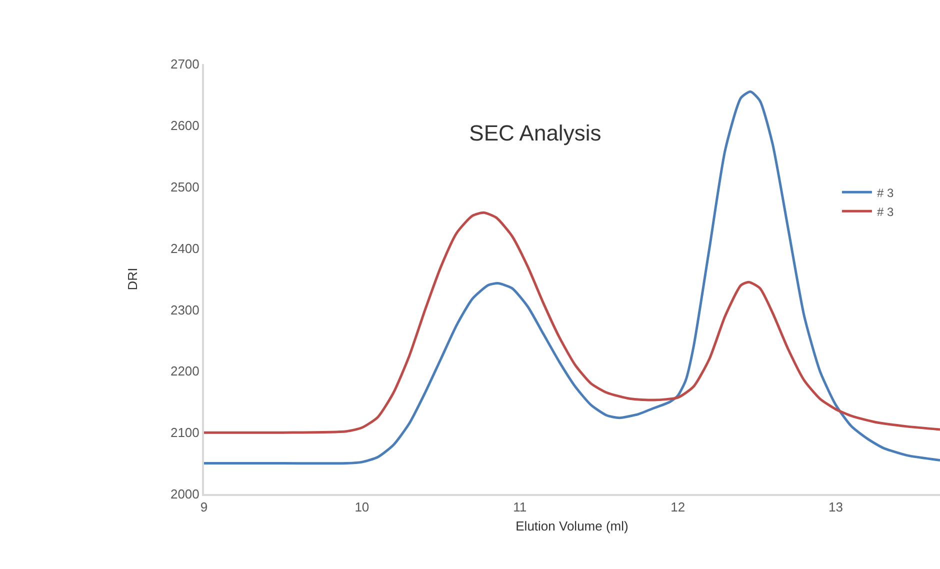 This screenshot has height=569, width=940. What do you see at coordinates (185, 494) in the screenshot?
I see `y-tick-label: 2000` at bounding box center [185, 494].